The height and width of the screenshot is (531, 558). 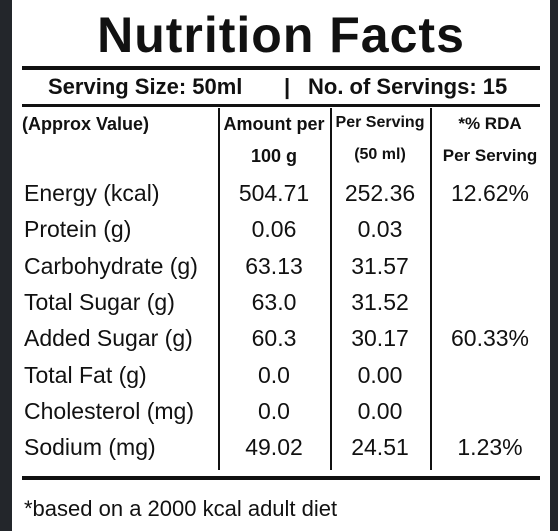 I want to click on header-cell: *% RDA, so click(x=490, y=123).